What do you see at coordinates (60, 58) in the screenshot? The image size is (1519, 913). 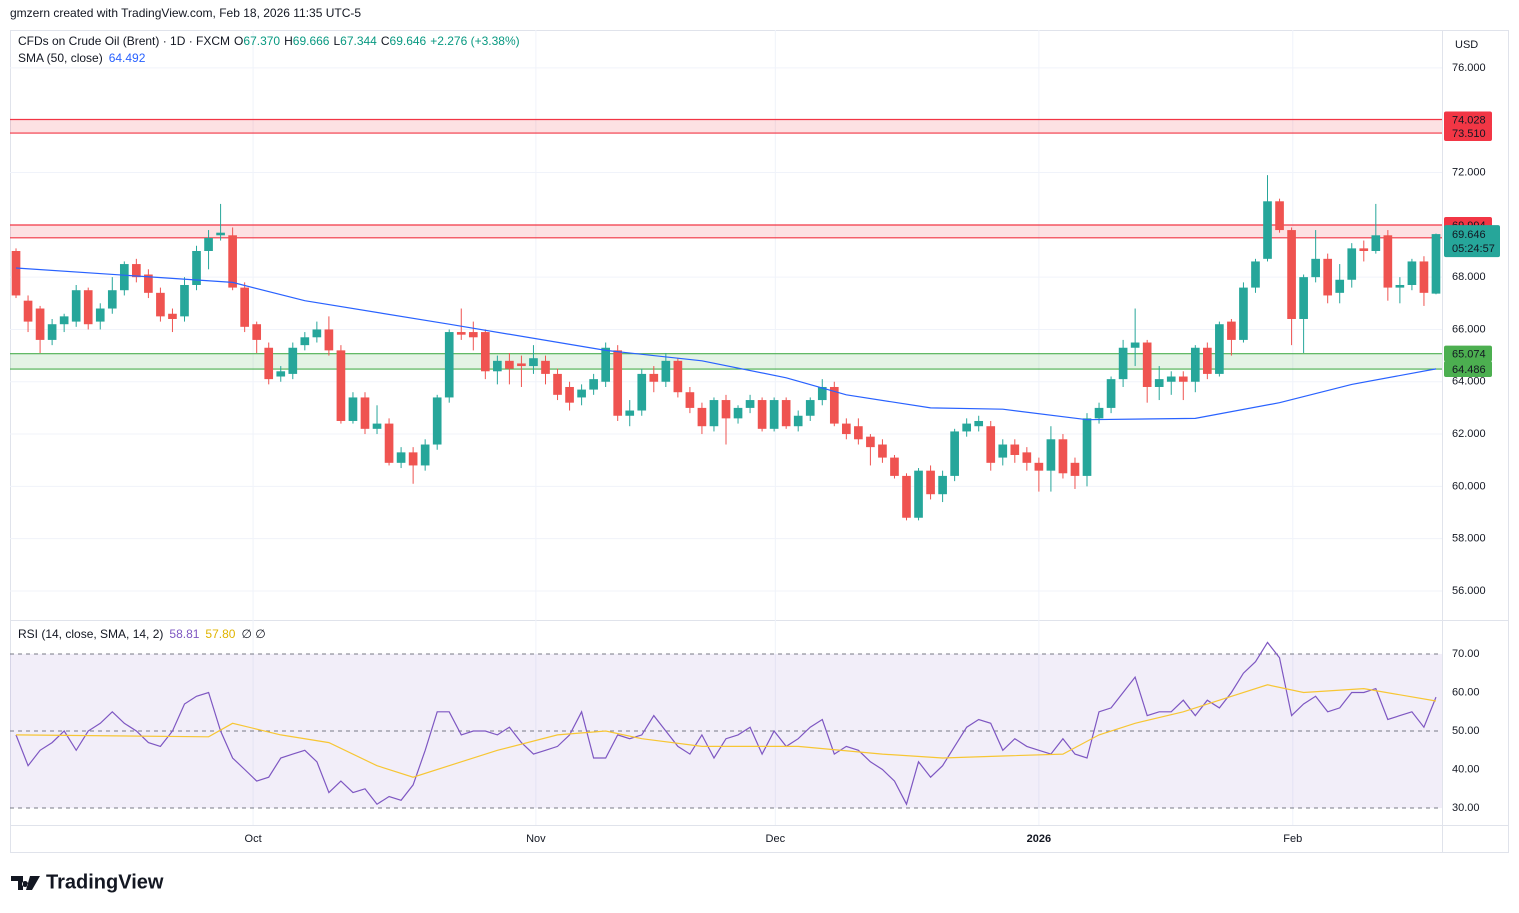 I see `sma-name: SMA (50, close)` at bounding box center [60, 58].